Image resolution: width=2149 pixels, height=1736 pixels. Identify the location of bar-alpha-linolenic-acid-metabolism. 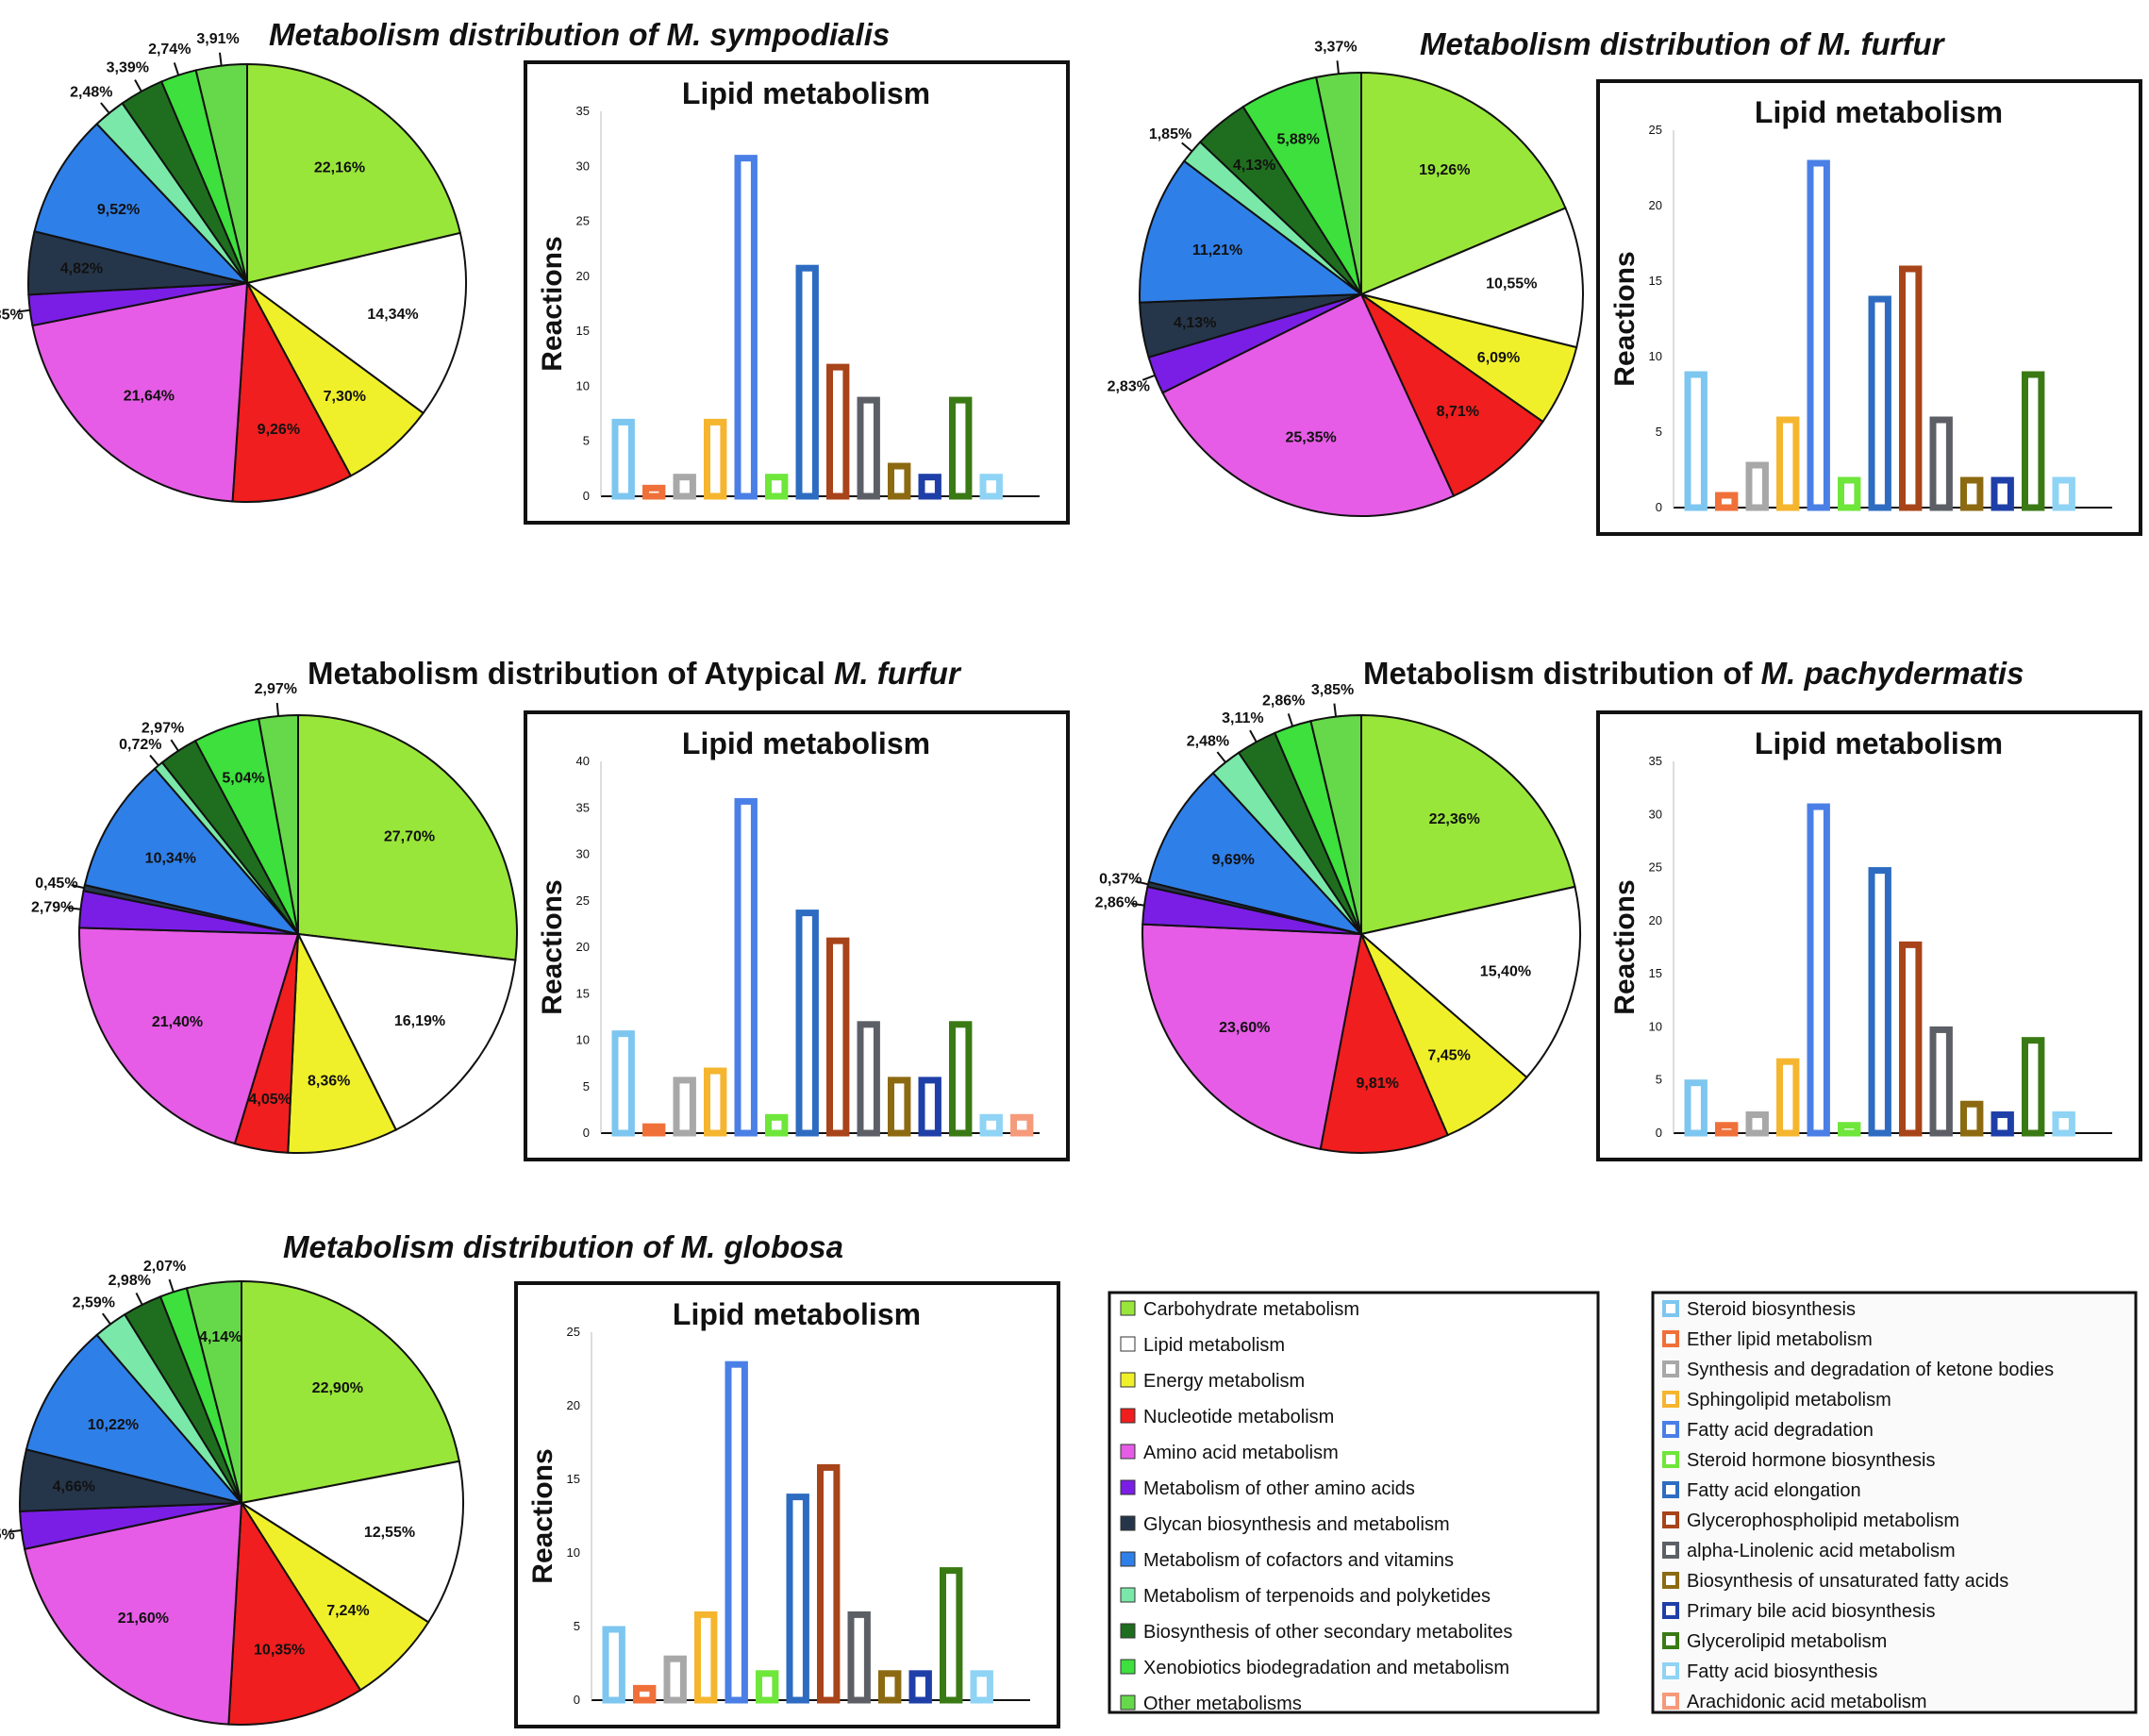
(868, 1079).